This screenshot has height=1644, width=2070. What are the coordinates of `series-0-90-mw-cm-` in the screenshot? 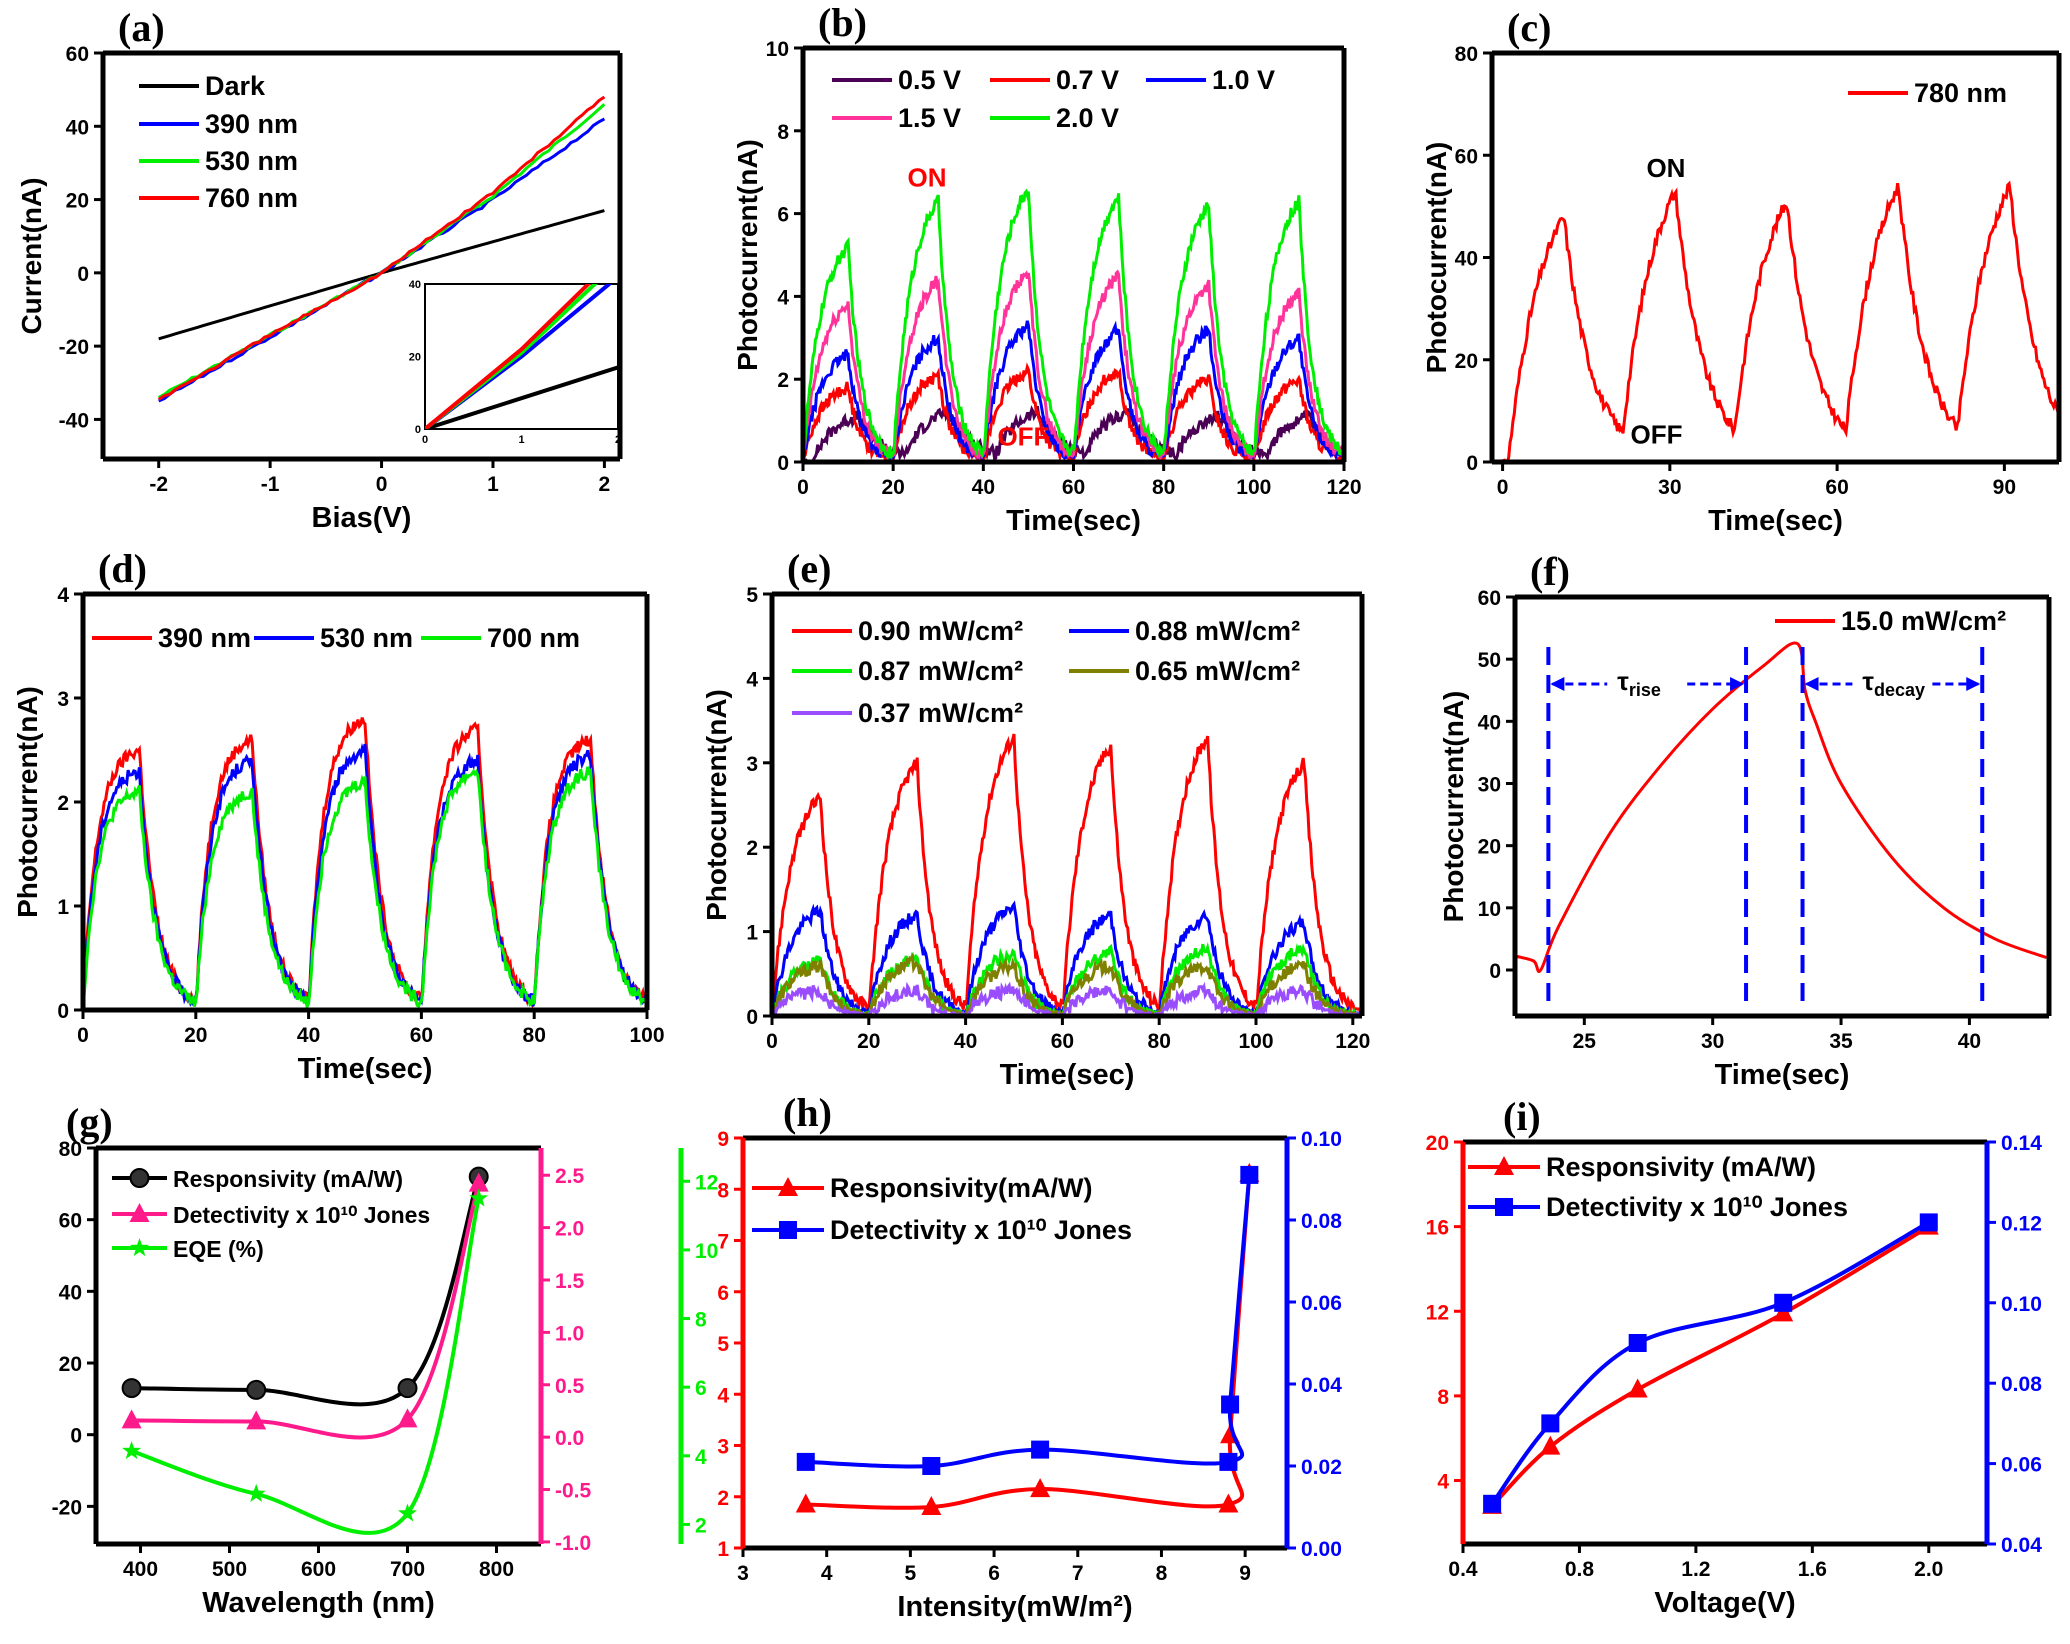 It's located at (1067, 874).